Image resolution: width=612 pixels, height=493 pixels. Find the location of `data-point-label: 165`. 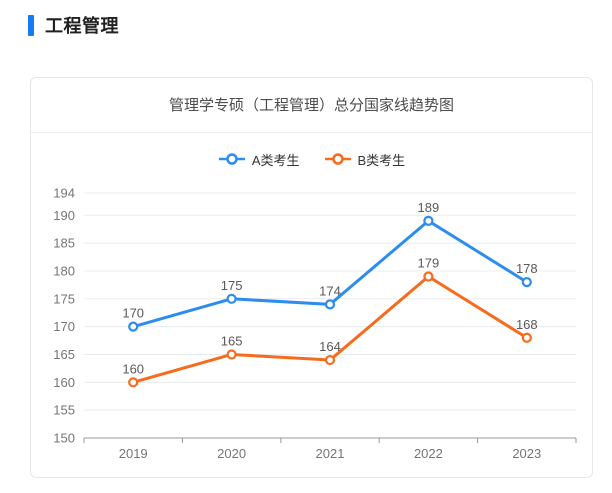

data-point-label: 165 is located at coordinates (232, 340).